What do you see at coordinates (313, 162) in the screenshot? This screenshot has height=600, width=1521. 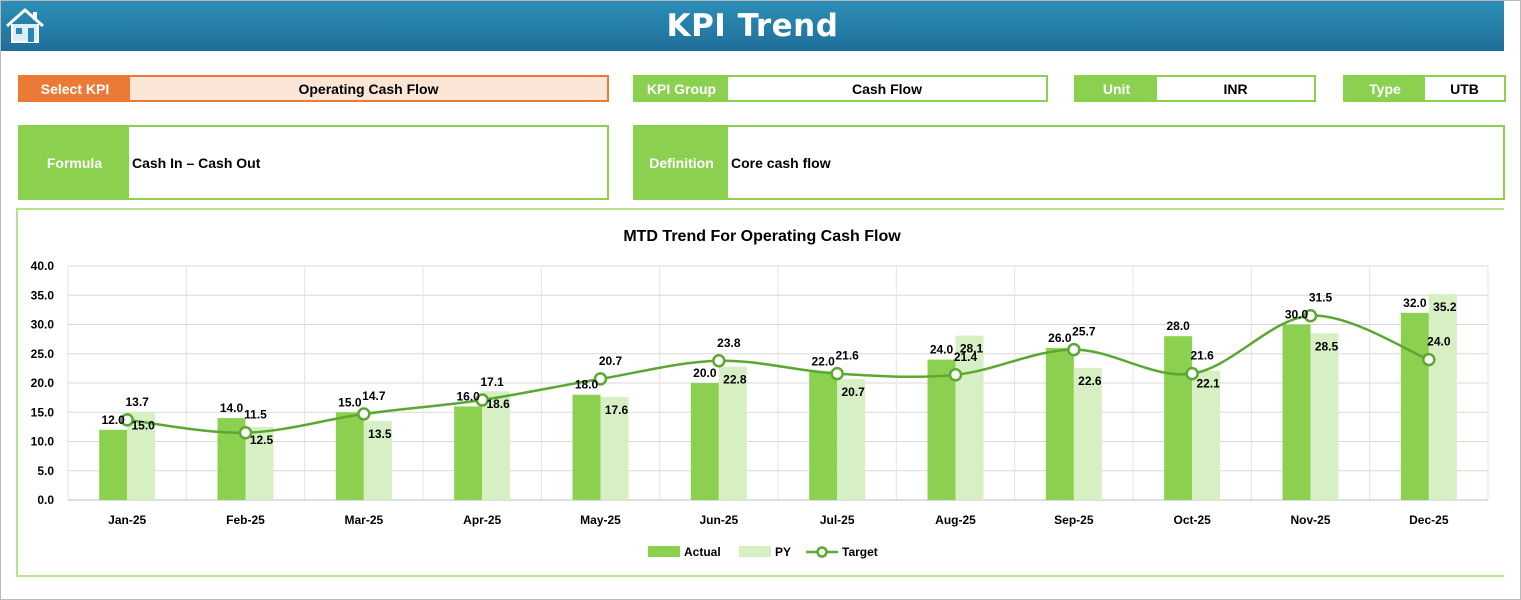 I see `formula-field: Formula Cash In – Cash Out` at bounding box center [313, 162].